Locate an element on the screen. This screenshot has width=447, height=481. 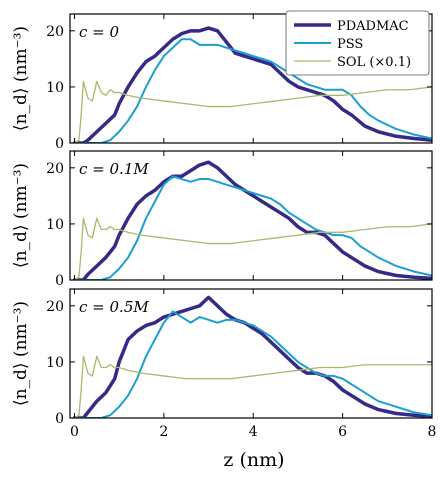
x-tick-label: 8 is located at coordinates (432, 432).